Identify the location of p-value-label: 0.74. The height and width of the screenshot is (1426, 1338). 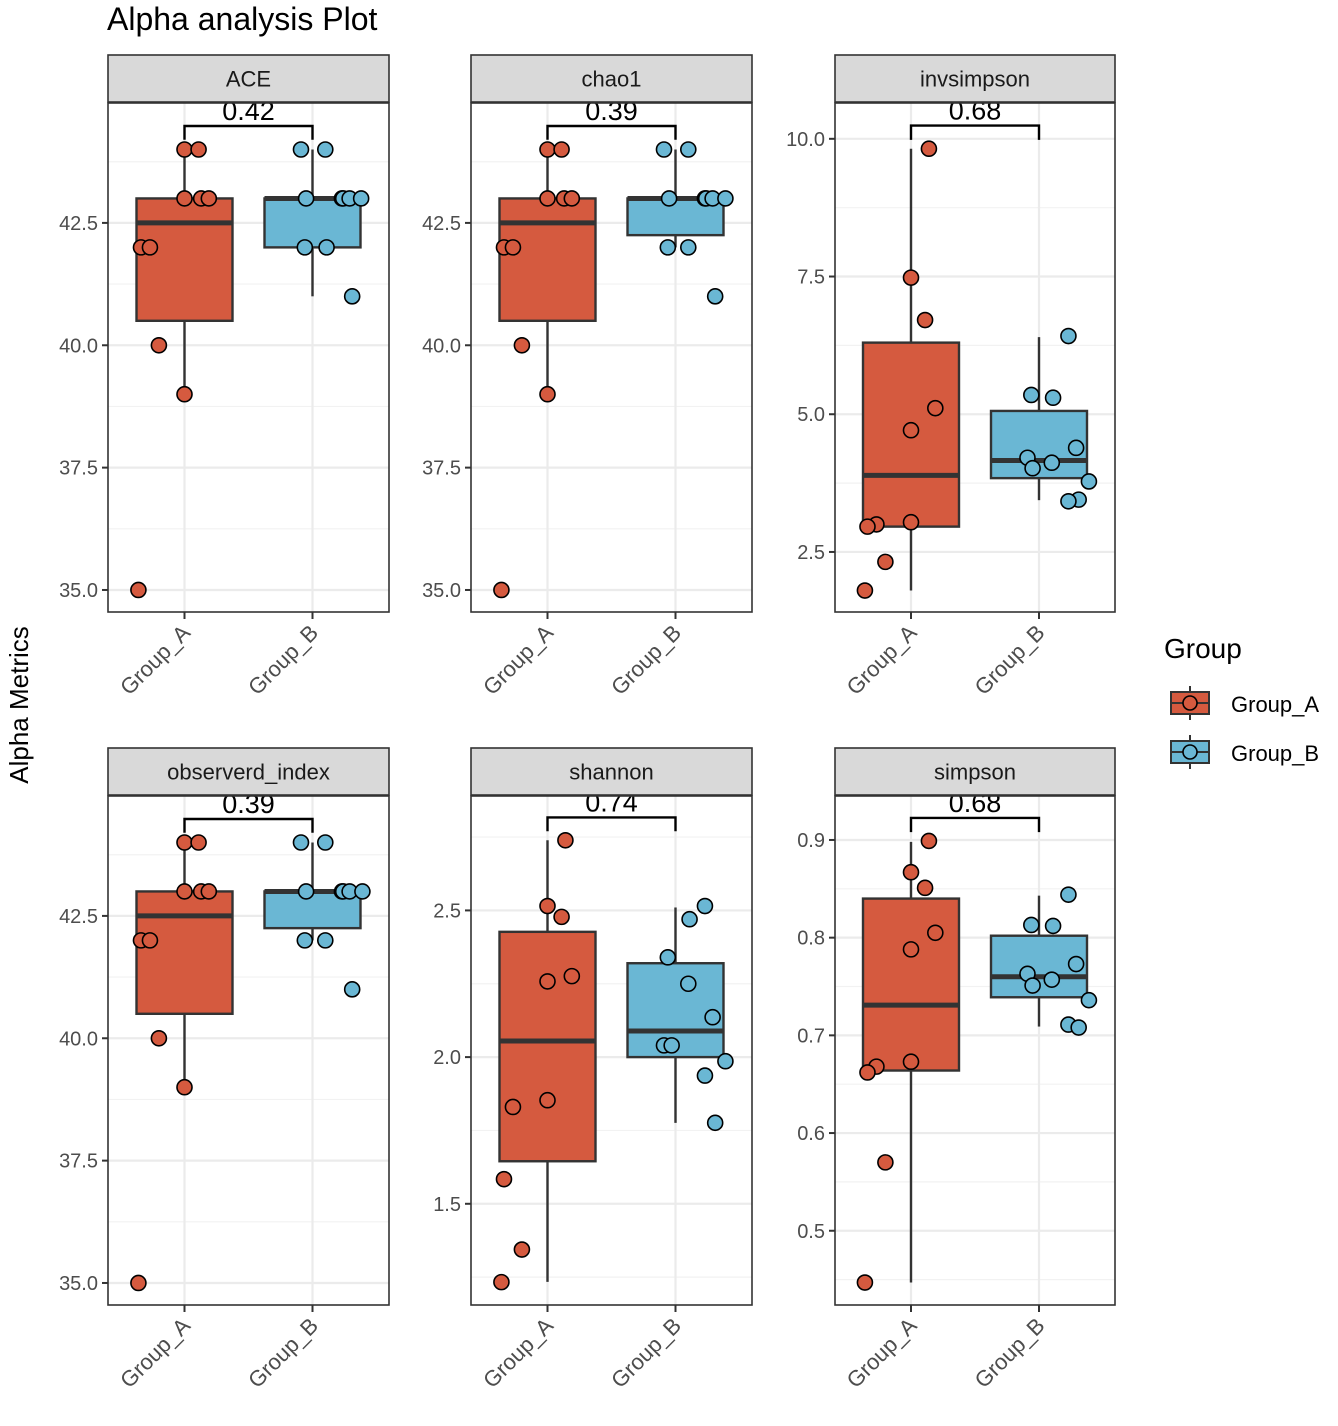
(611, 802).